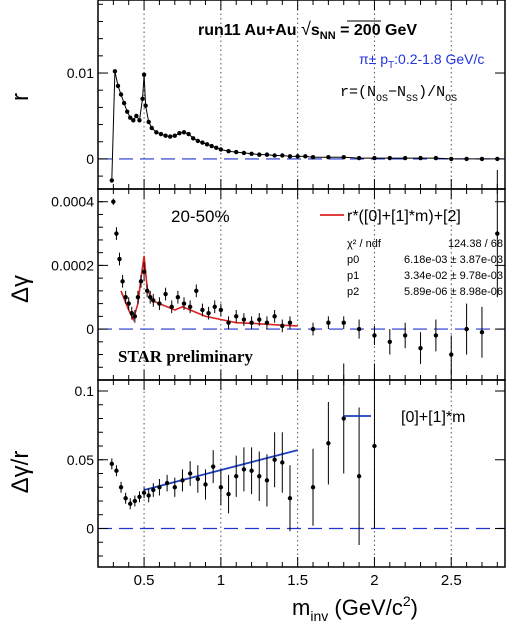 The height and width of the screenshot is (627, 512). Describe the element at coordinates (144, 580) in the screenshot. I see `x-tick-label: 0.5` at that location.